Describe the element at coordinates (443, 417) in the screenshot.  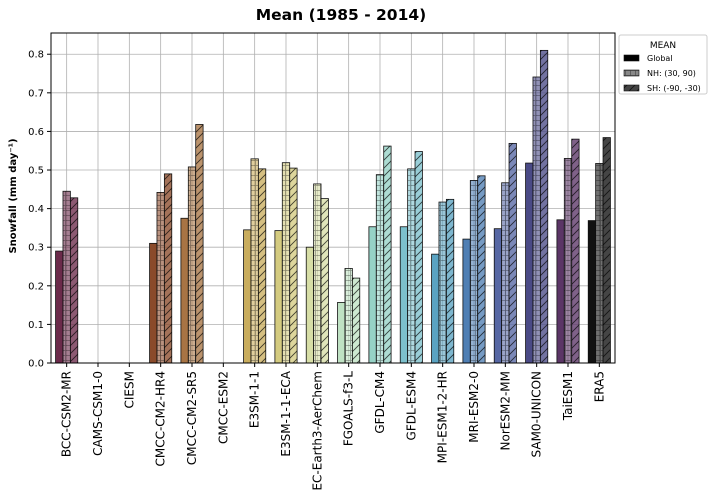
I see `x-tick-label: MPI-ESM1-2-HR` at that location.